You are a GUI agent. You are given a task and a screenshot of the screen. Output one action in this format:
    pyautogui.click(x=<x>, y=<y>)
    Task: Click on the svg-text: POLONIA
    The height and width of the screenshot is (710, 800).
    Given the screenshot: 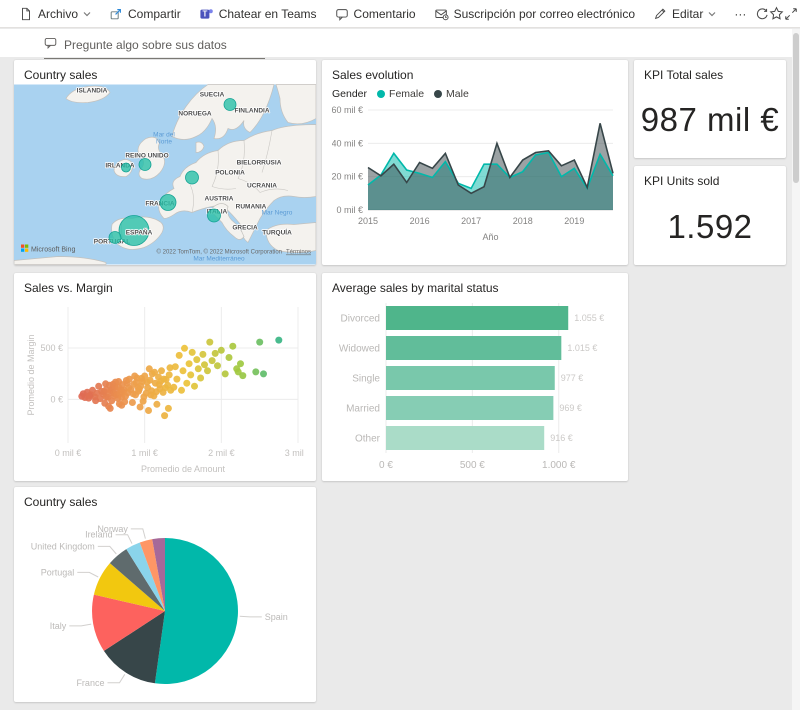 What is the action you would take?
    pyautogui.click(x=230, y=173)
    